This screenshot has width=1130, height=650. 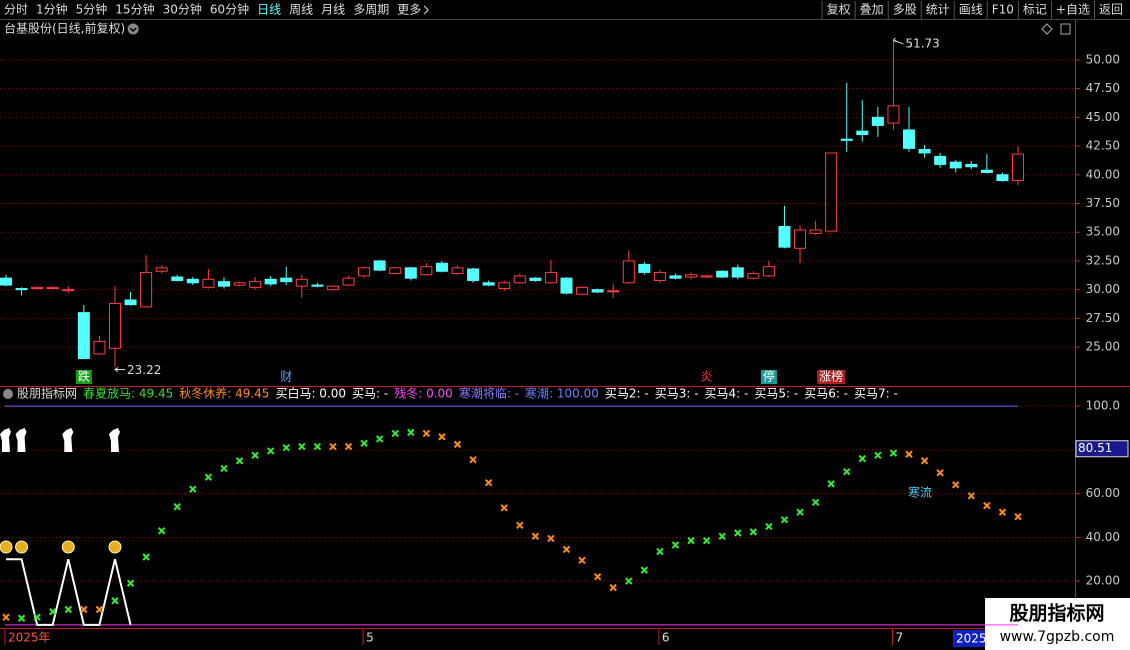 What do you see at coordinates (1073, 10) in the screenshot?
I see `tool-button: +自选` at bounding box center [1073, 10].